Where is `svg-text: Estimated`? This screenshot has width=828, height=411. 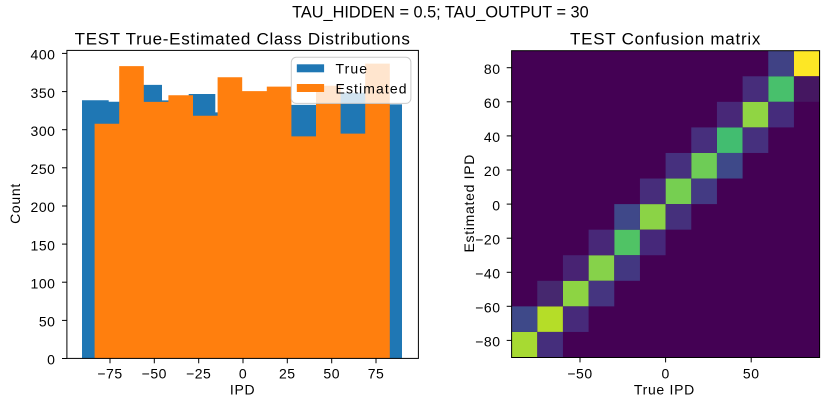
svg-text: Estimated is located at coordinates (372, 89).